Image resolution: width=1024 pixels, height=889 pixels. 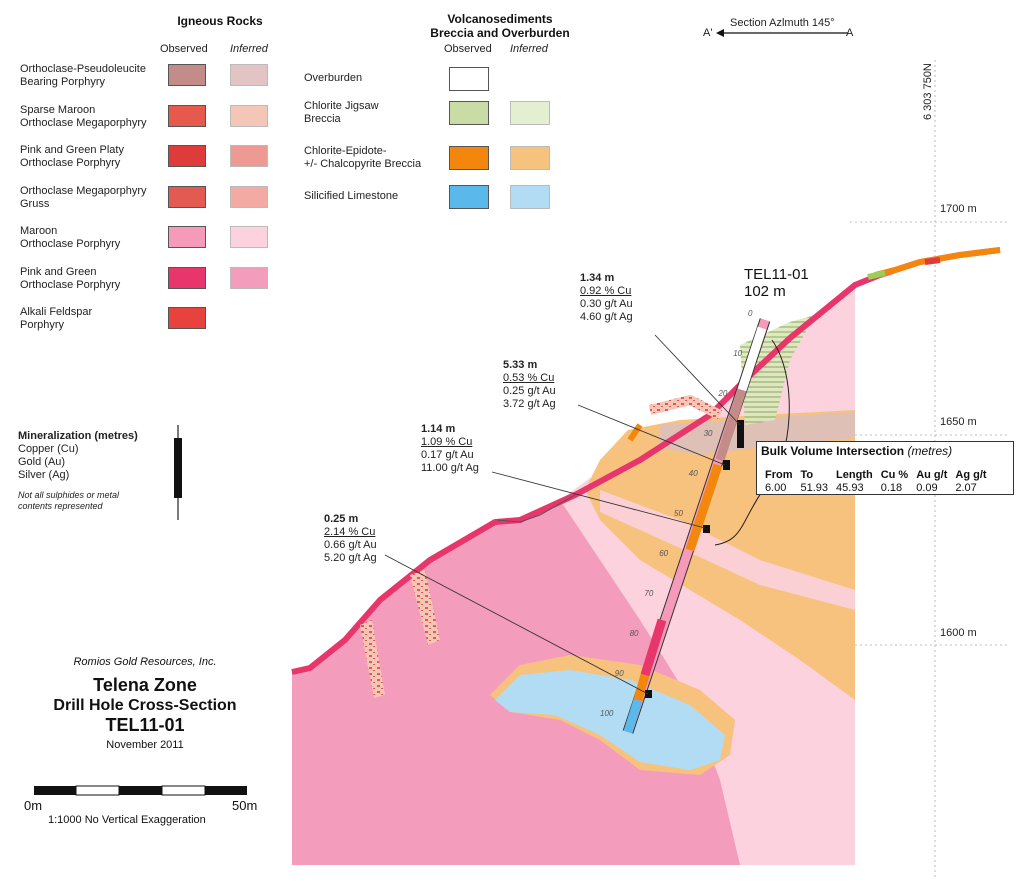 What do you see at coordinates (648, 593) in the screenshot?
I see `depth-tick-label: 70` at bounding box center [648, 593].